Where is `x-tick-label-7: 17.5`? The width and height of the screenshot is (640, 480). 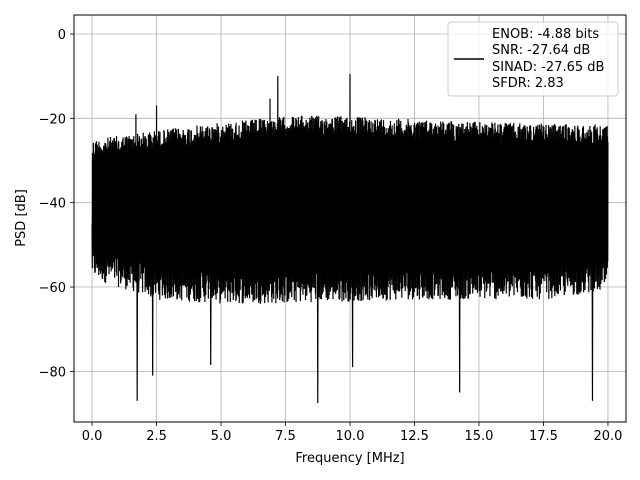
x-tick-label-7: 17.5 is located at coordinates (543, 436).